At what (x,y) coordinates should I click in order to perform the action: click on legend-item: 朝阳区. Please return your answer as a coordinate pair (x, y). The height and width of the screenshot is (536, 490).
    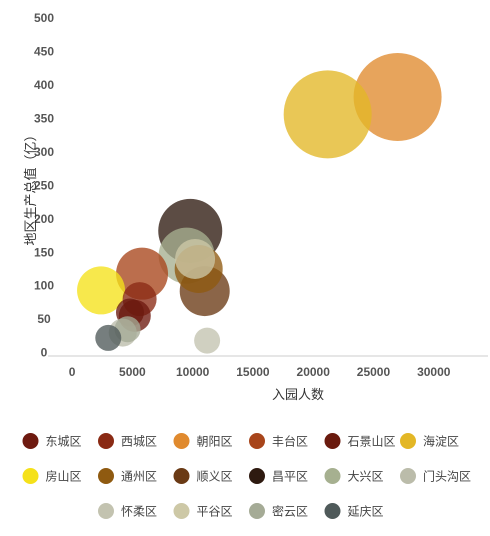
    Looking at the image, I should click on (203, 441).